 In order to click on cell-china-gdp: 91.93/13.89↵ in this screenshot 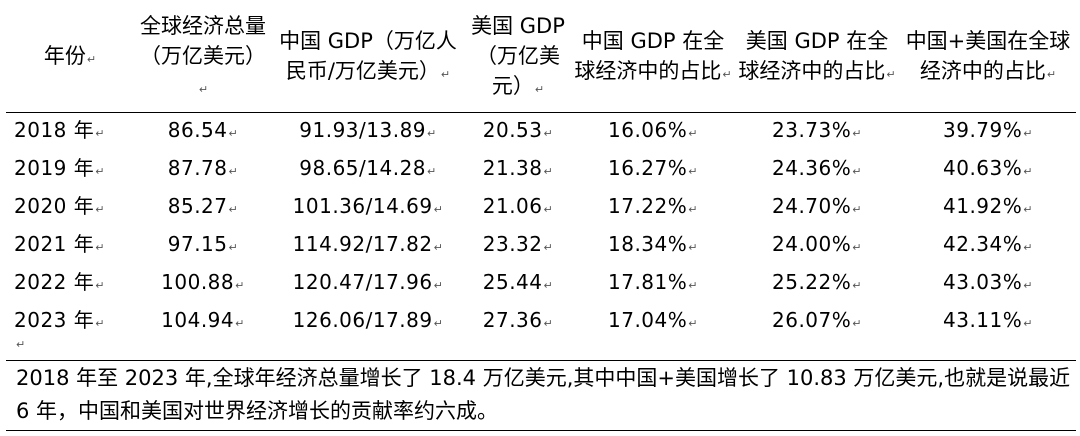, I will do `click(368, 130)`.